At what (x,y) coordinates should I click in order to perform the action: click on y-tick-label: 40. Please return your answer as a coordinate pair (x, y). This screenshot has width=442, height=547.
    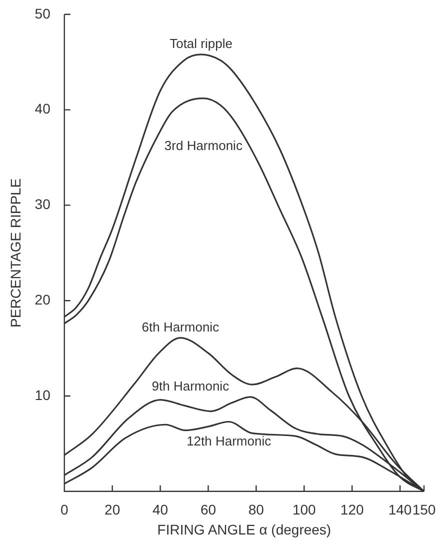
    Looking at the image, I should click on (42, 108).